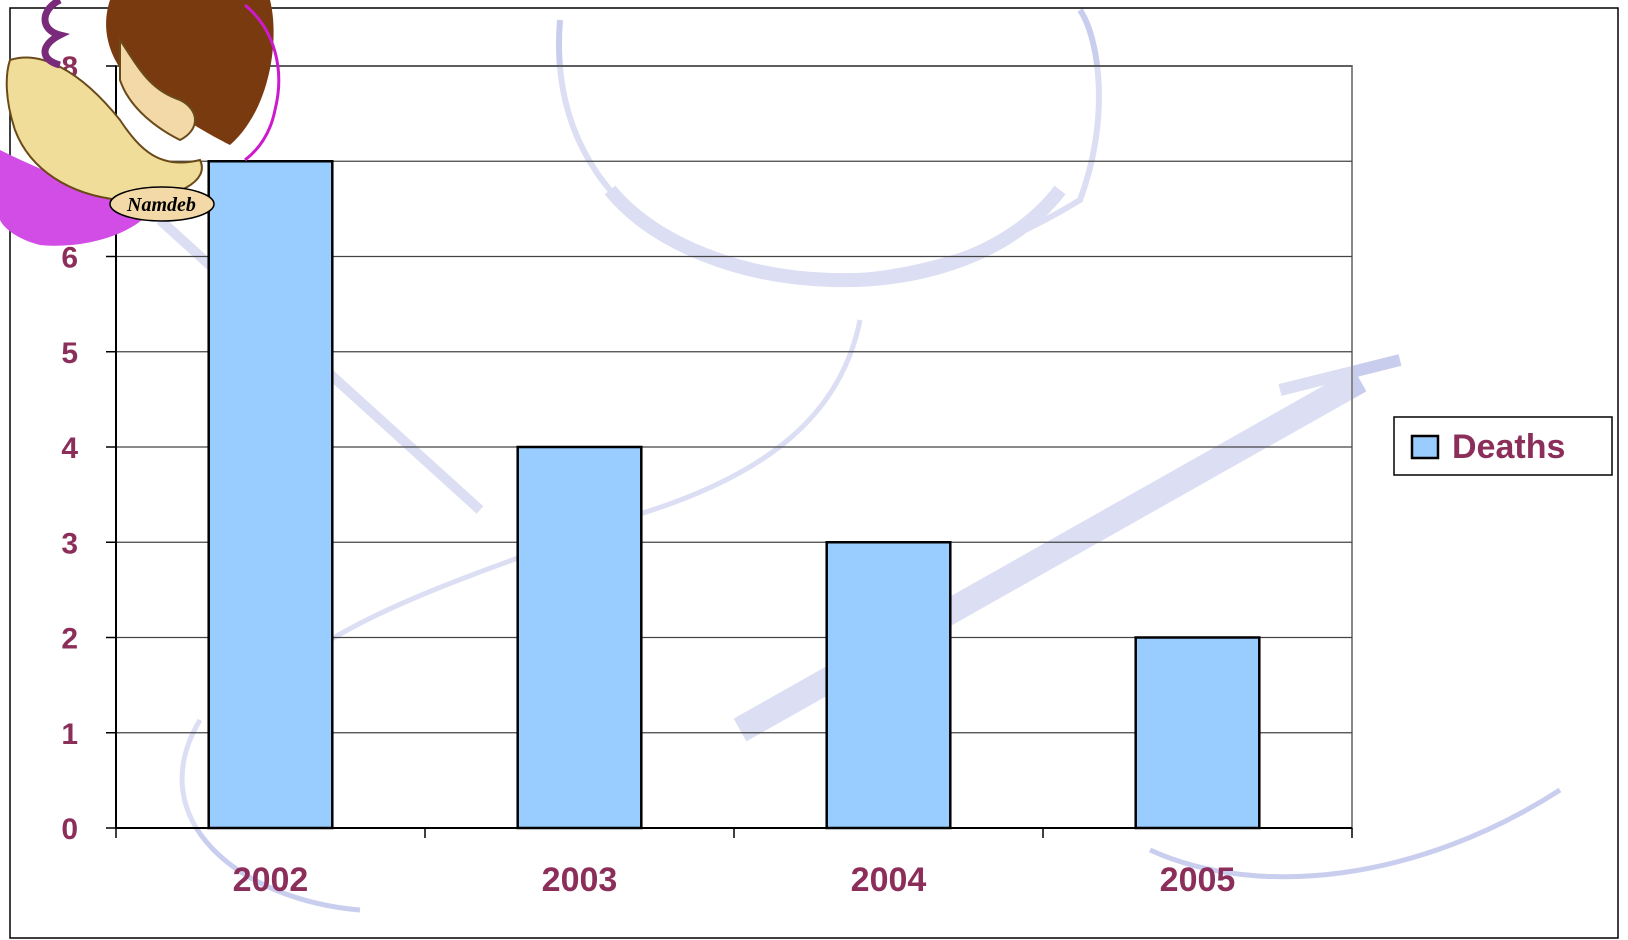  I want to click on logo-arc, so click(262, 82).